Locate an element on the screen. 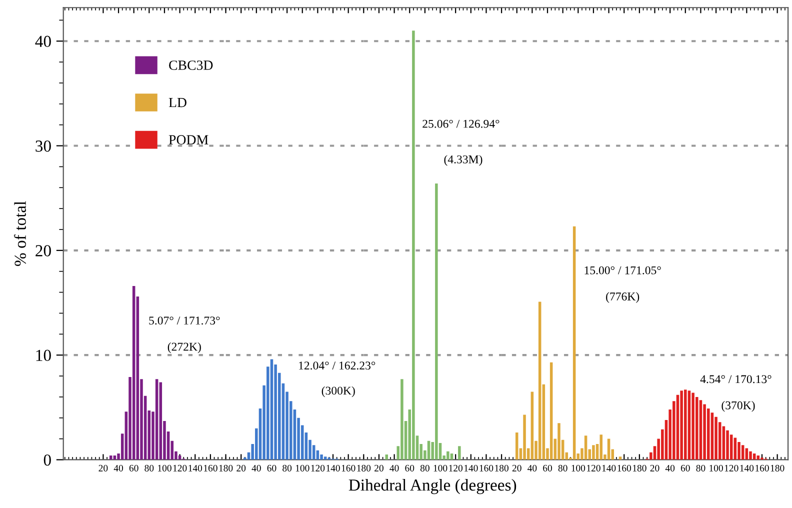 The width and height of the screenshot is (792, 508). y-tick-label: 40 is located at coordinates (43, 42).